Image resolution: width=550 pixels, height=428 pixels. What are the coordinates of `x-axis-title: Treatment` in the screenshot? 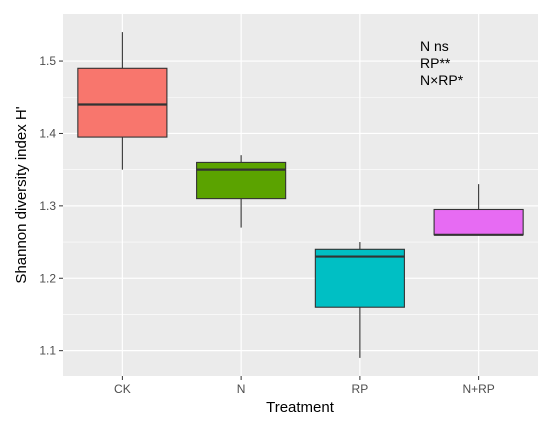 It's located at (300, 407).